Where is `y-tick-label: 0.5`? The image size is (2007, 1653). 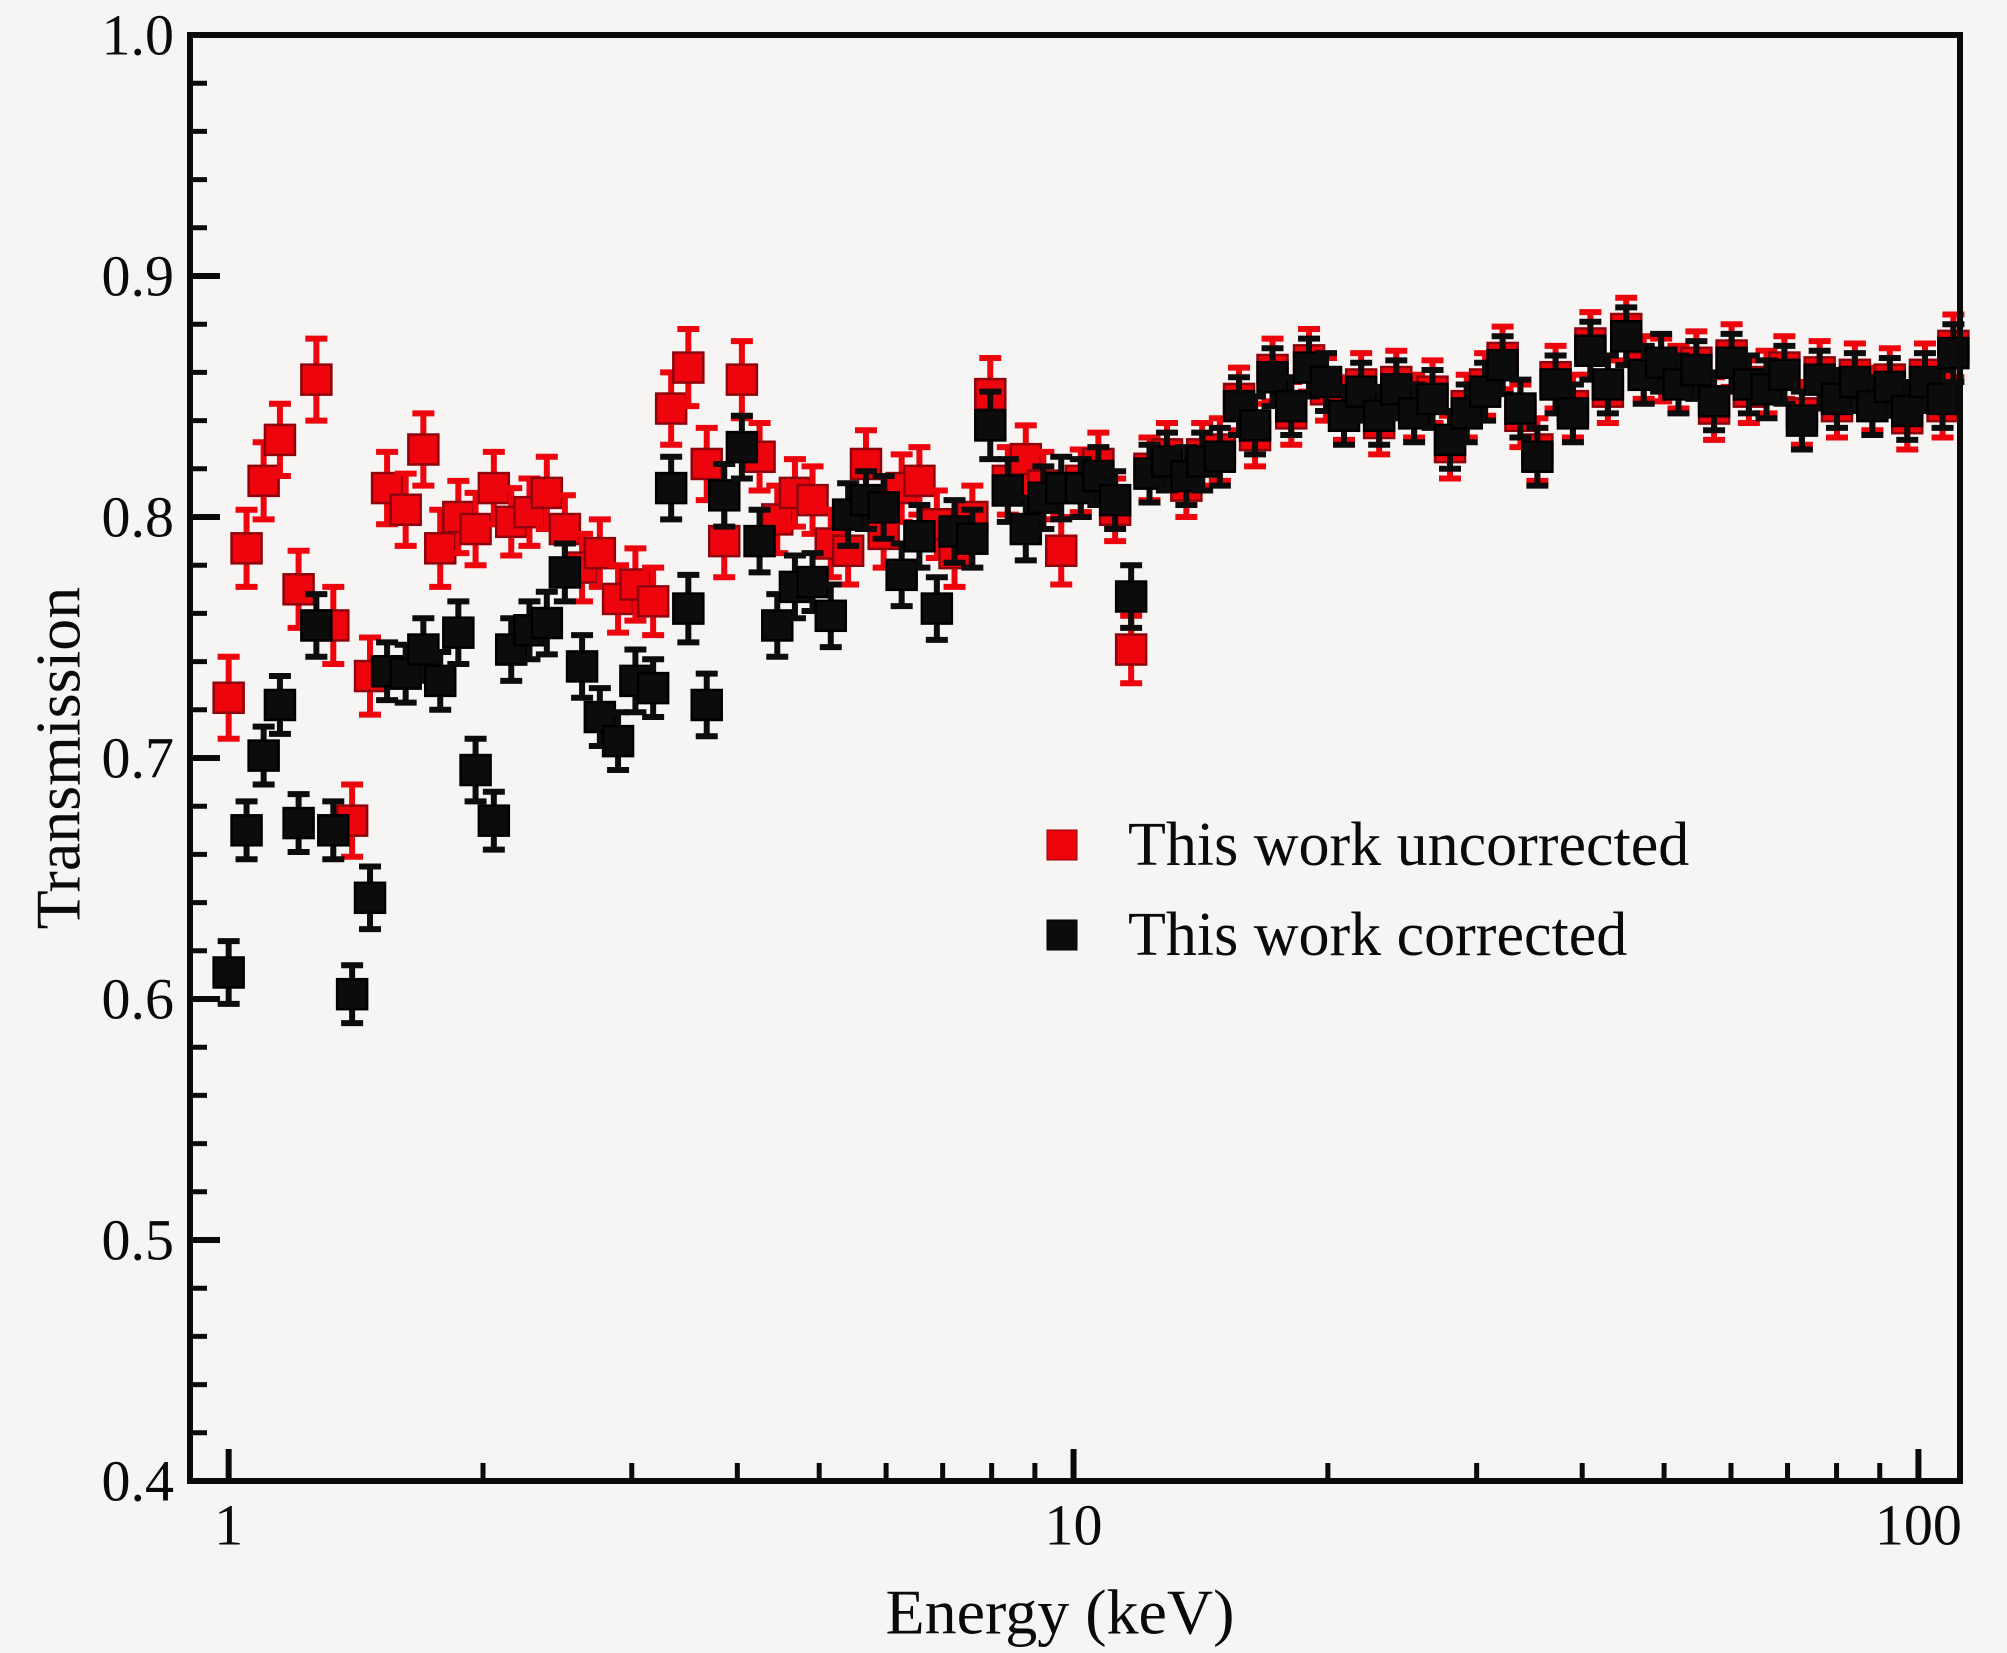 y-tick-label: 0.5 is located at coordinates (138, 1240).